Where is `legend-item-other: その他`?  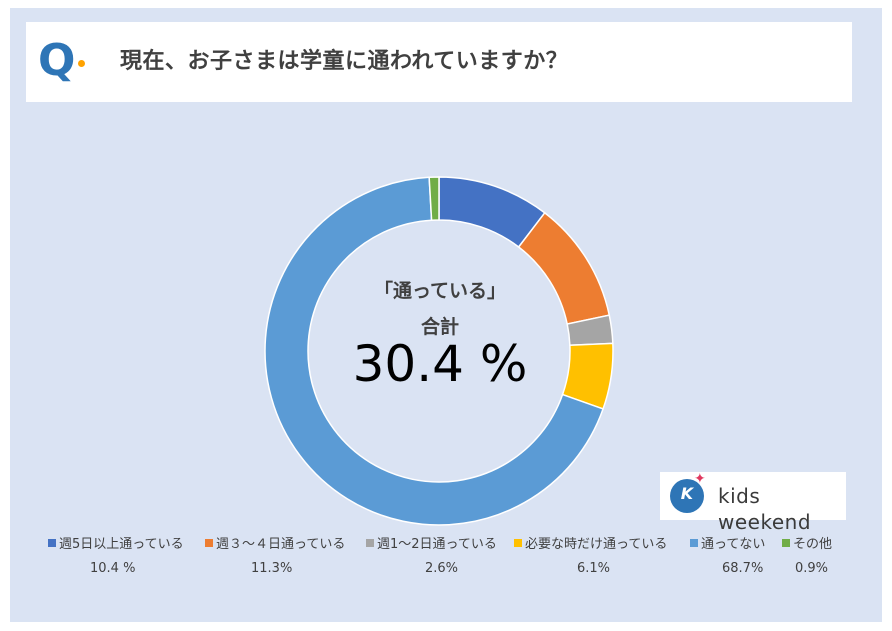 legend-item-other: その他 is located at coordinates (807, 545).